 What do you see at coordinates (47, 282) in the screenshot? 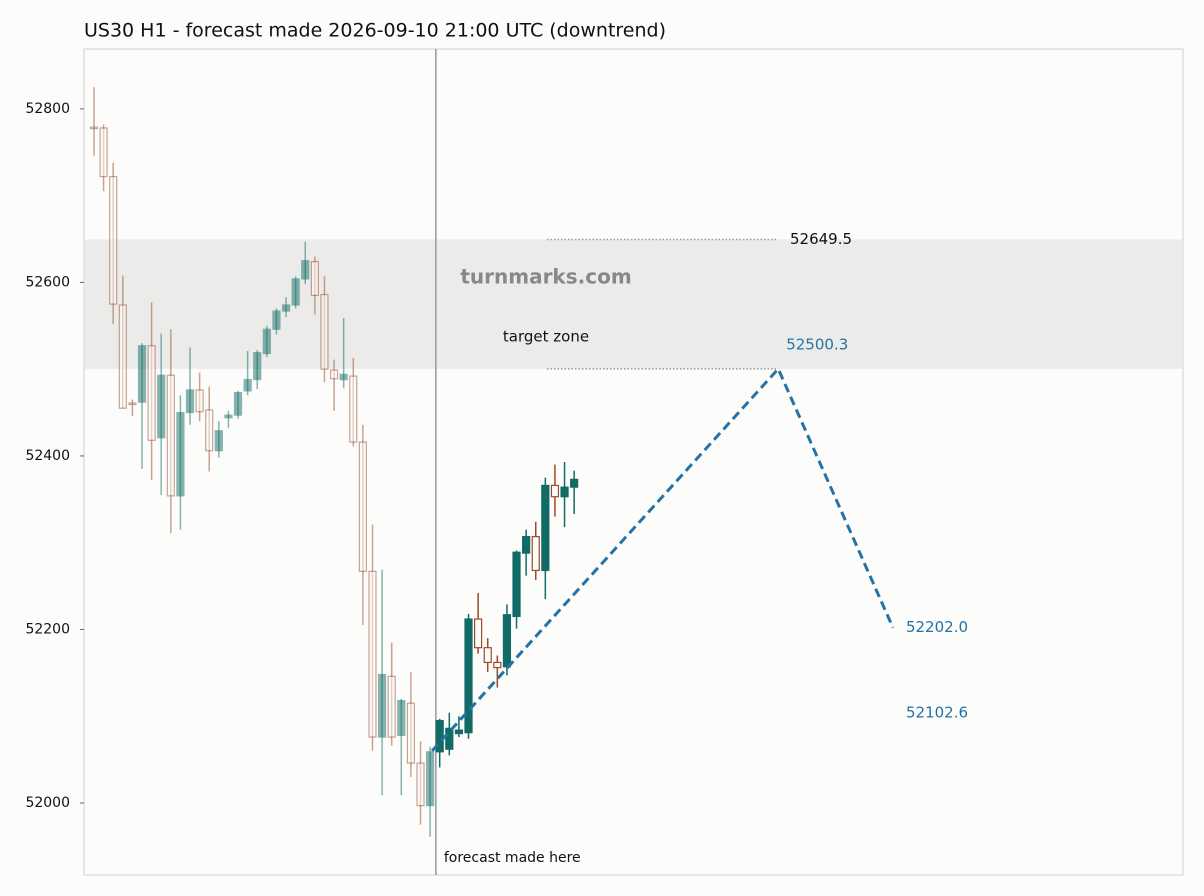
I see `y-tick-label: 52600` at bounding box center [47, 282].